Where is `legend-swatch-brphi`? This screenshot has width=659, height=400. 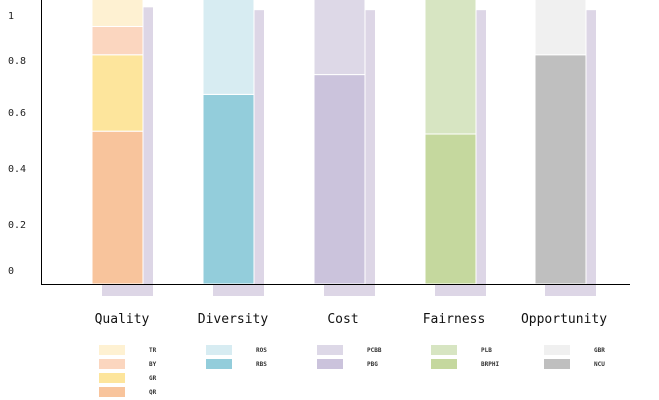
legend-swatch-brphi is located at coordinates (444, 364).